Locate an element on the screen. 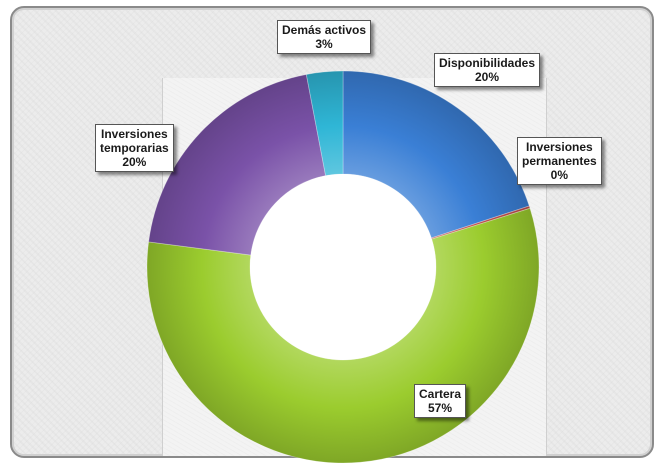 The image size is (664, 463). data-label-category: Cartera is located at coordinates (440, 394).